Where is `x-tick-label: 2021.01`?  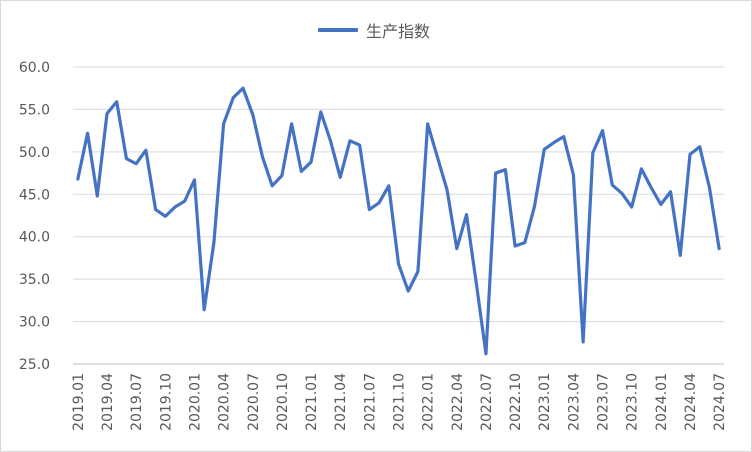
x-tick-label: 2021.01 is located at coordinates (312, 402).